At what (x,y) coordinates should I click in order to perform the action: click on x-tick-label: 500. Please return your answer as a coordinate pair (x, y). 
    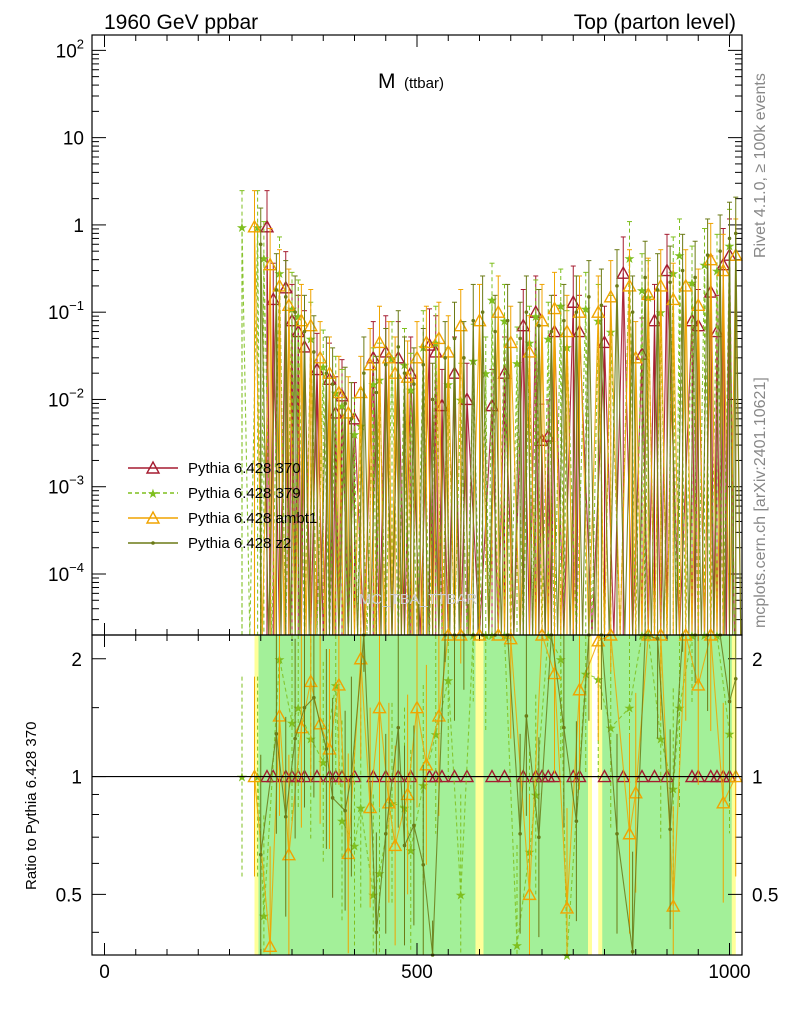
    Looking at the image, I should click on (417, 972).